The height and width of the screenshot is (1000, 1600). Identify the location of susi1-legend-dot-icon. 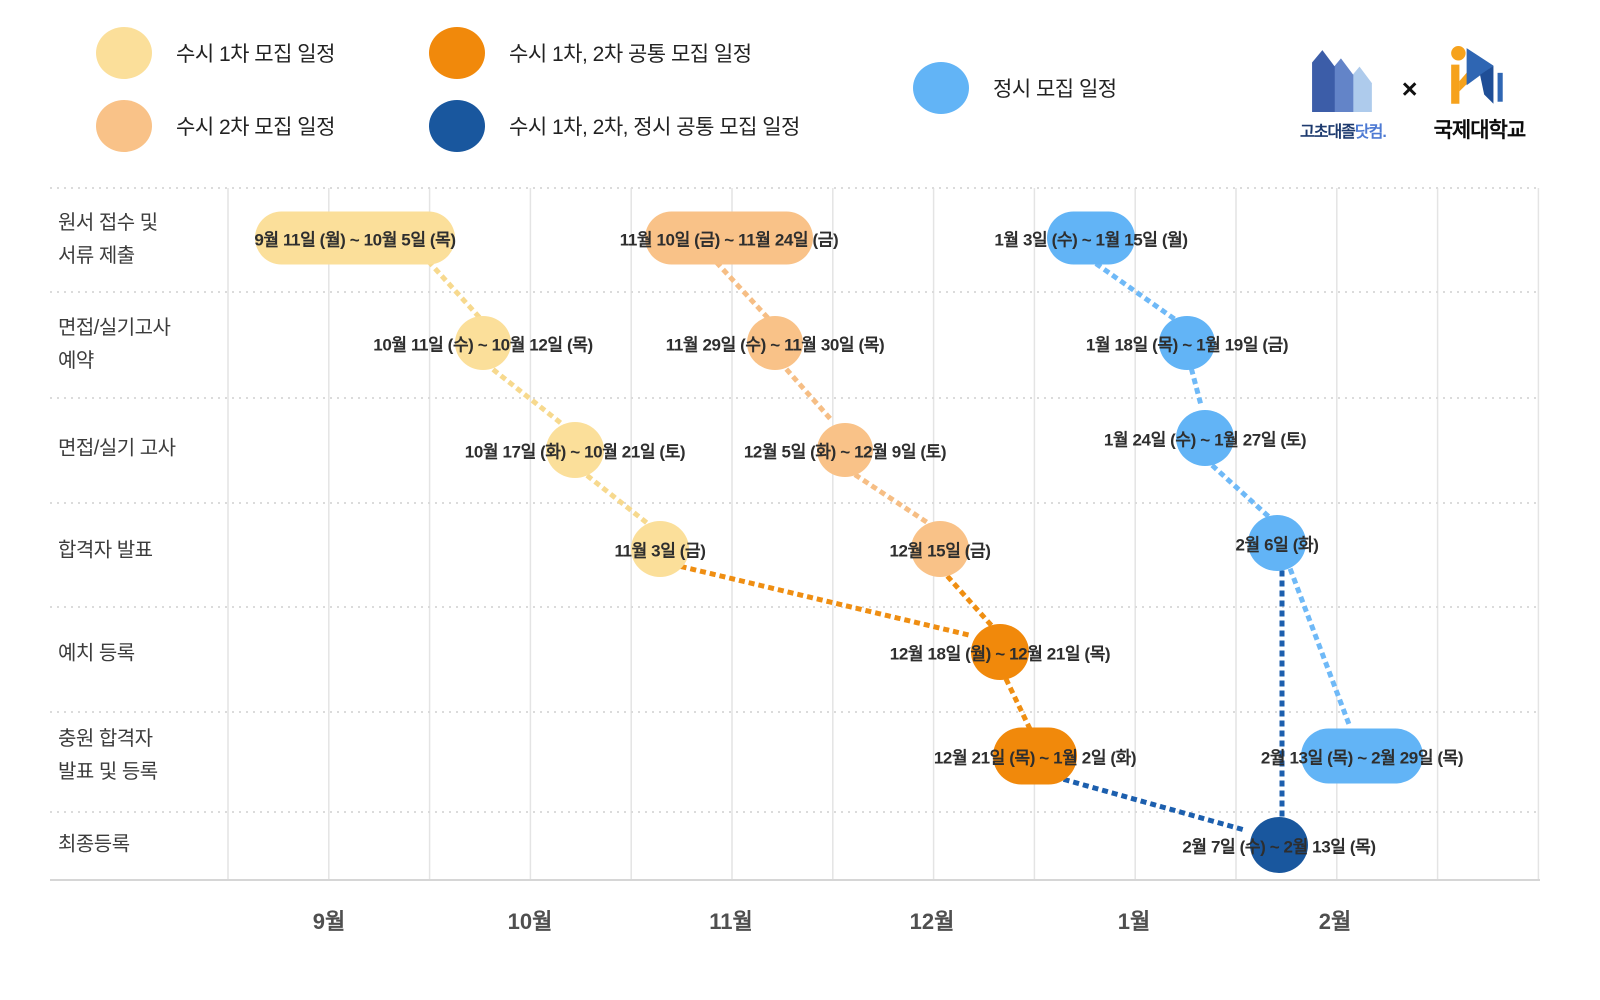
(124, 53).